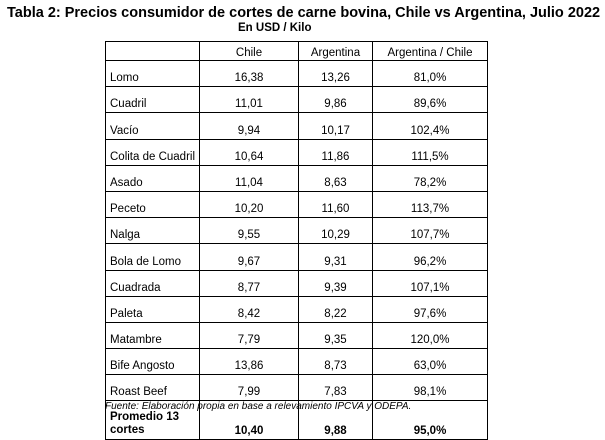 The width and height of the screenshot is (605, 440). Describe the element at coordinates (335, 231) in the screenshot. I see `argentina-price: 10,29` at that location.